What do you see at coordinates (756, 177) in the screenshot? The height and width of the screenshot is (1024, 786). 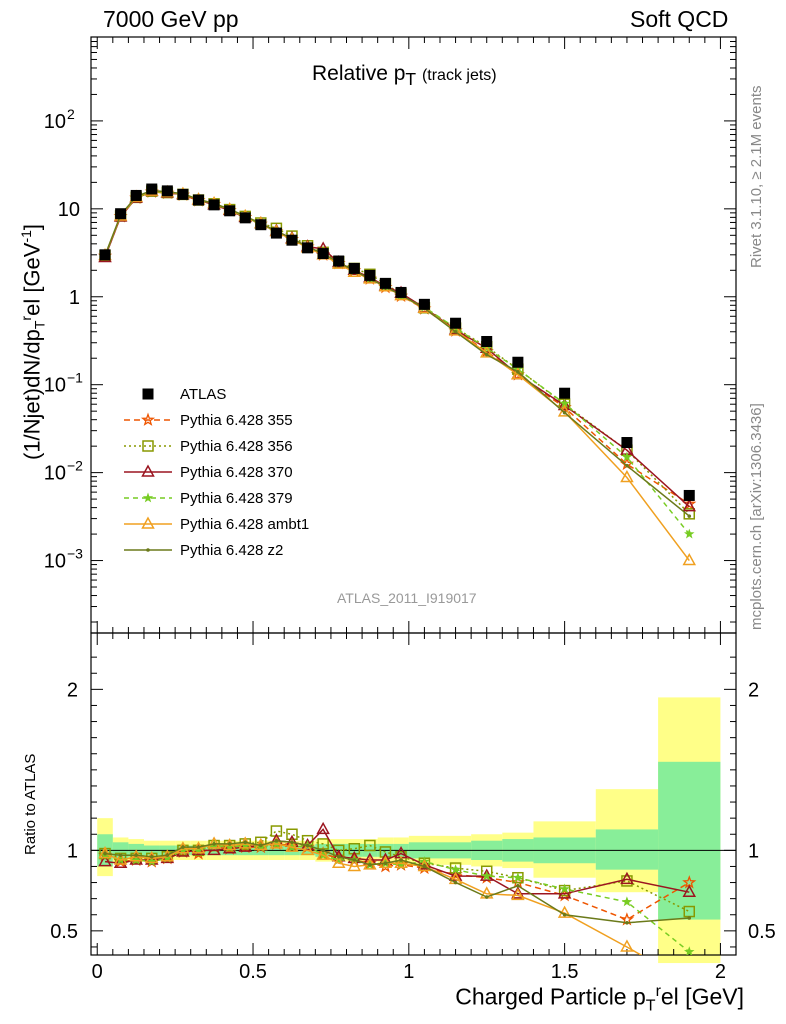 I see `rivet-label: Rivet 3.1.10, ≥ 2.1M events` at bounding box center [756, 177].